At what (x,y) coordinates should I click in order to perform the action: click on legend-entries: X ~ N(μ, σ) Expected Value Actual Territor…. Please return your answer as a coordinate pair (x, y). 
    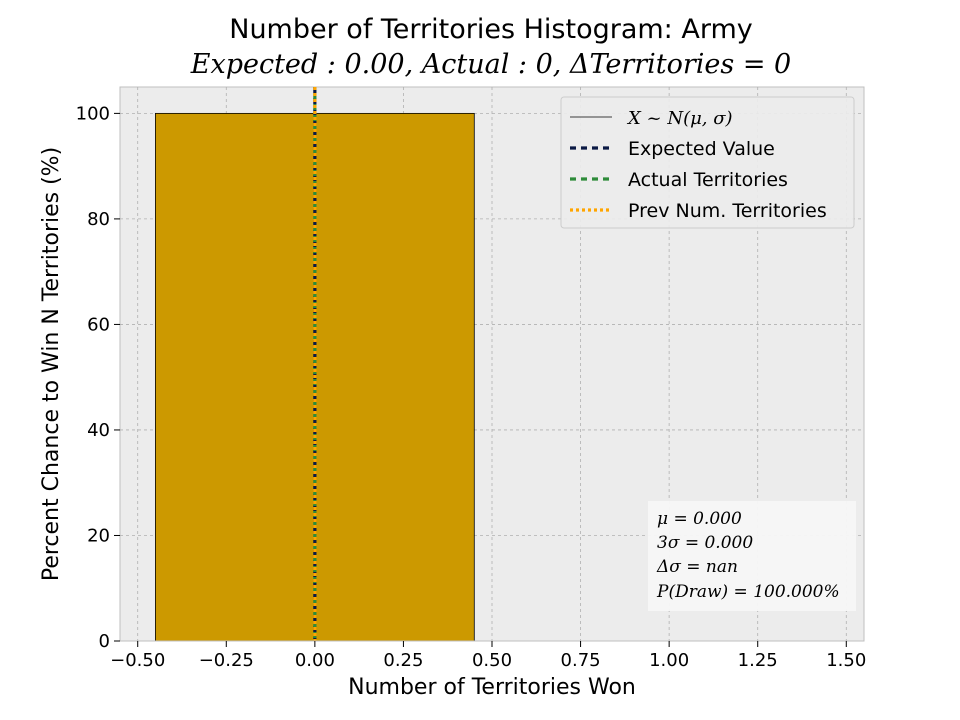
    Looking at the image, I should click on (698, 165).